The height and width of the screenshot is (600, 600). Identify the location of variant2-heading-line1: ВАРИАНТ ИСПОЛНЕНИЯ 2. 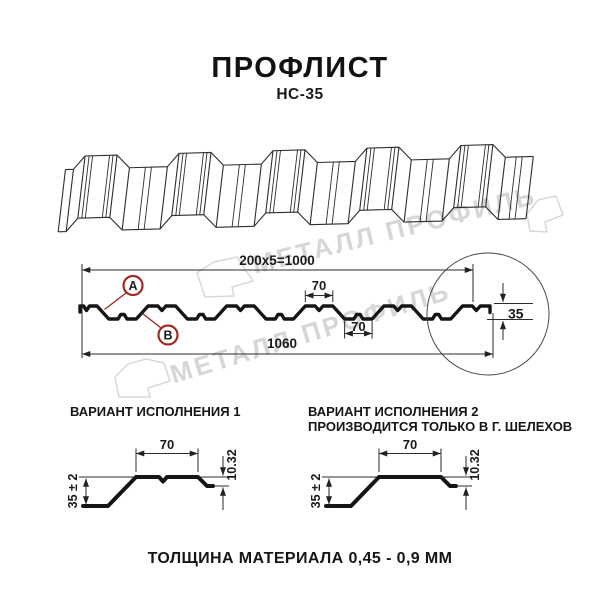
(393, 411).